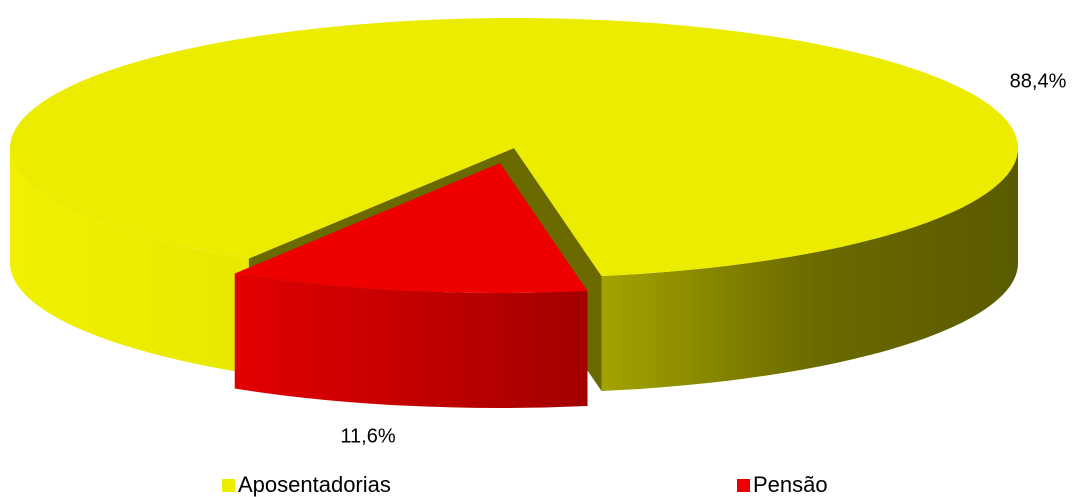  What do you see at coordinates (367, 436) in the screenshot?
I see `data-label: 11,6%` at bounding box center [367, 436].